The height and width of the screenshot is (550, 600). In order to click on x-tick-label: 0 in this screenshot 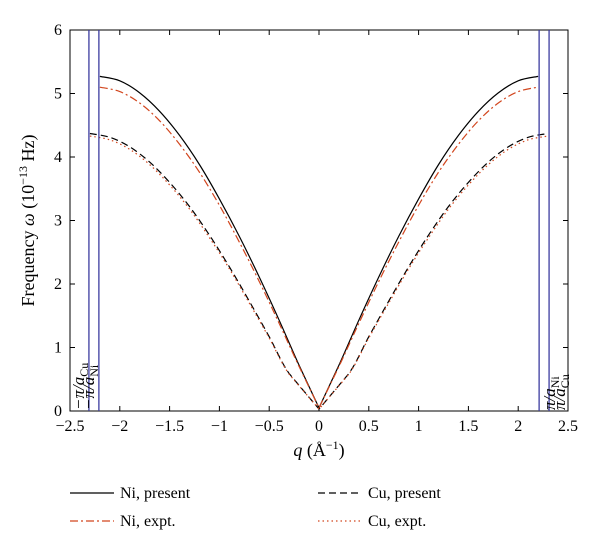, I will do `click(319, 426)`.